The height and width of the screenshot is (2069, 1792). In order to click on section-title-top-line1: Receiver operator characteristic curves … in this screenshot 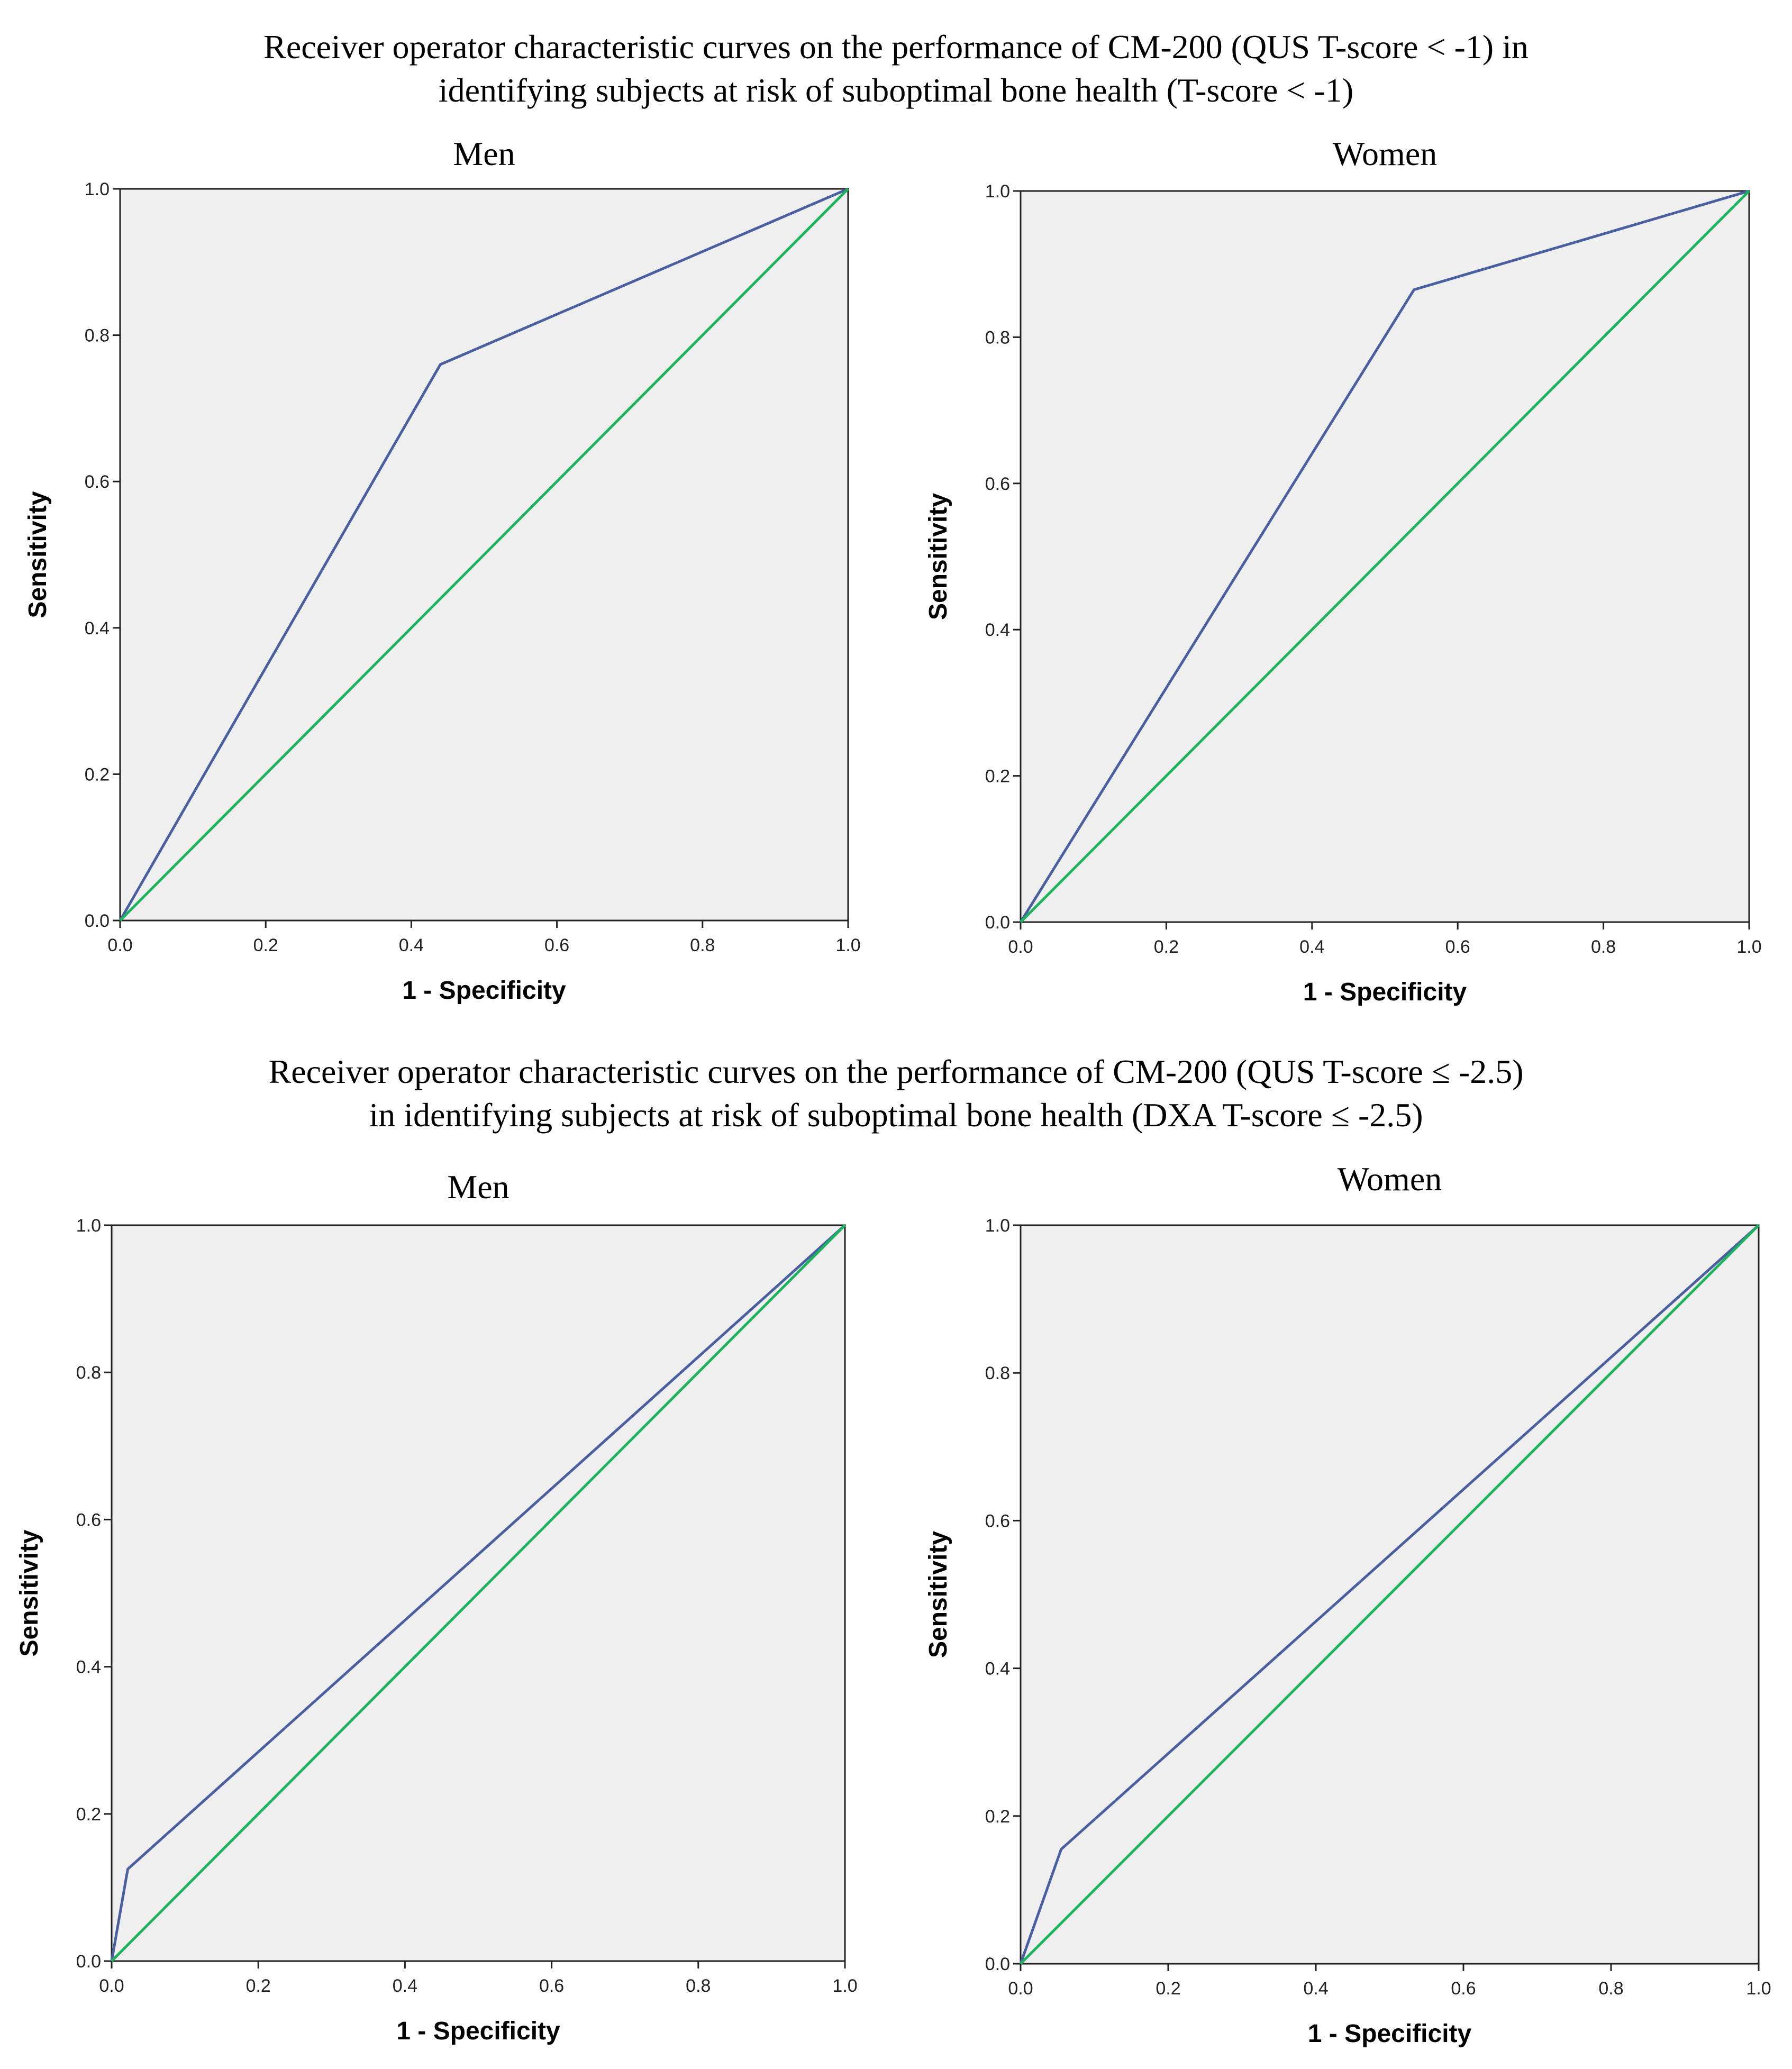, I will do `click(896, 47)`.